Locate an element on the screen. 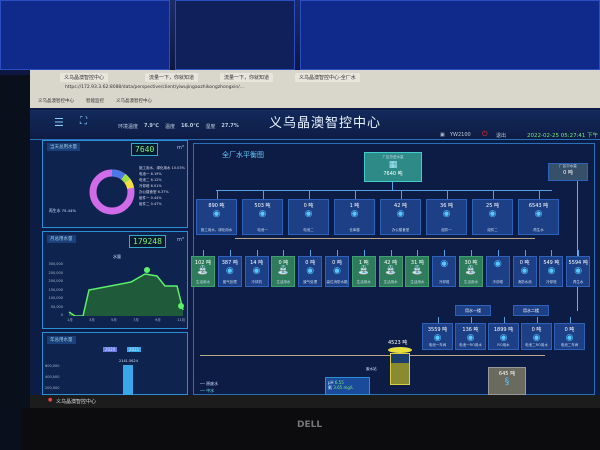 Image resolution: width=600 pixels, height=450 pixels. reuse-node: 厂区中水量 0 吨 is located at coordinates (568, 172).